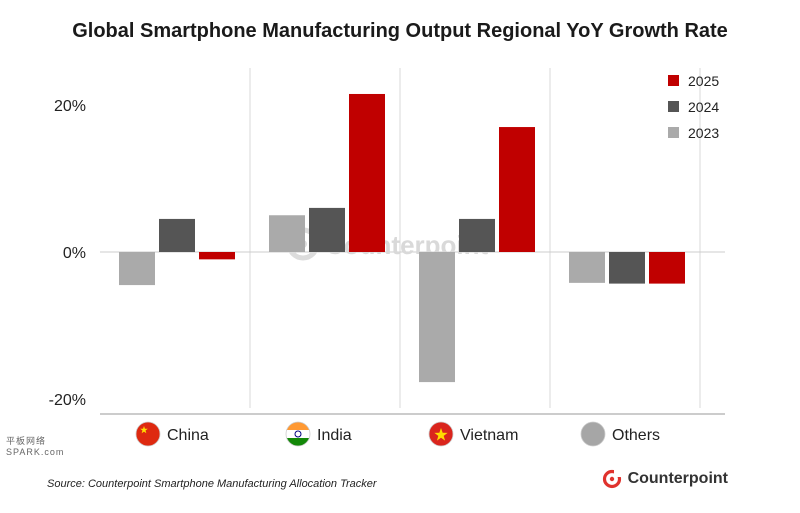 This screenshot has height=513, width=800. What do you see at coordinates (667, 268) in the screenshot?
I see `bar-others-2025` at bounding box center [667, 268].